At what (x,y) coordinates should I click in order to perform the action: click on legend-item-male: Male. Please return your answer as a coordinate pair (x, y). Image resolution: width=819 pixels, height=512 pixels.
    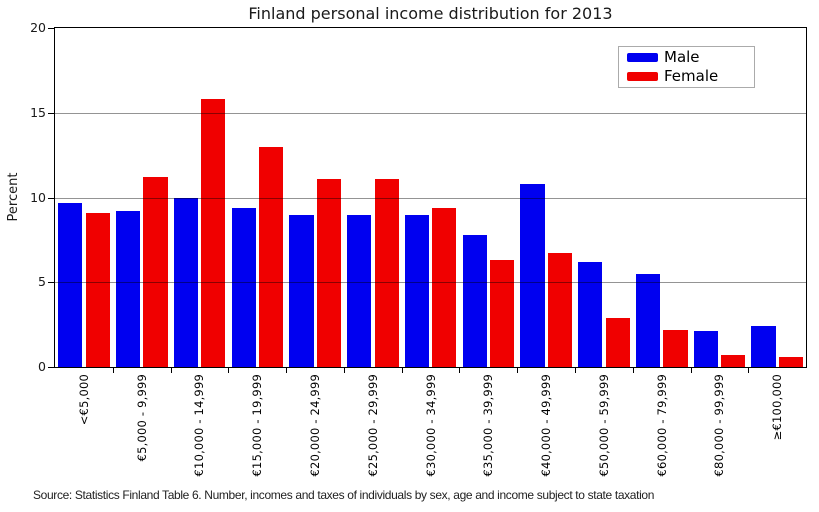
    Looking at the image, I should click on (690, 57).